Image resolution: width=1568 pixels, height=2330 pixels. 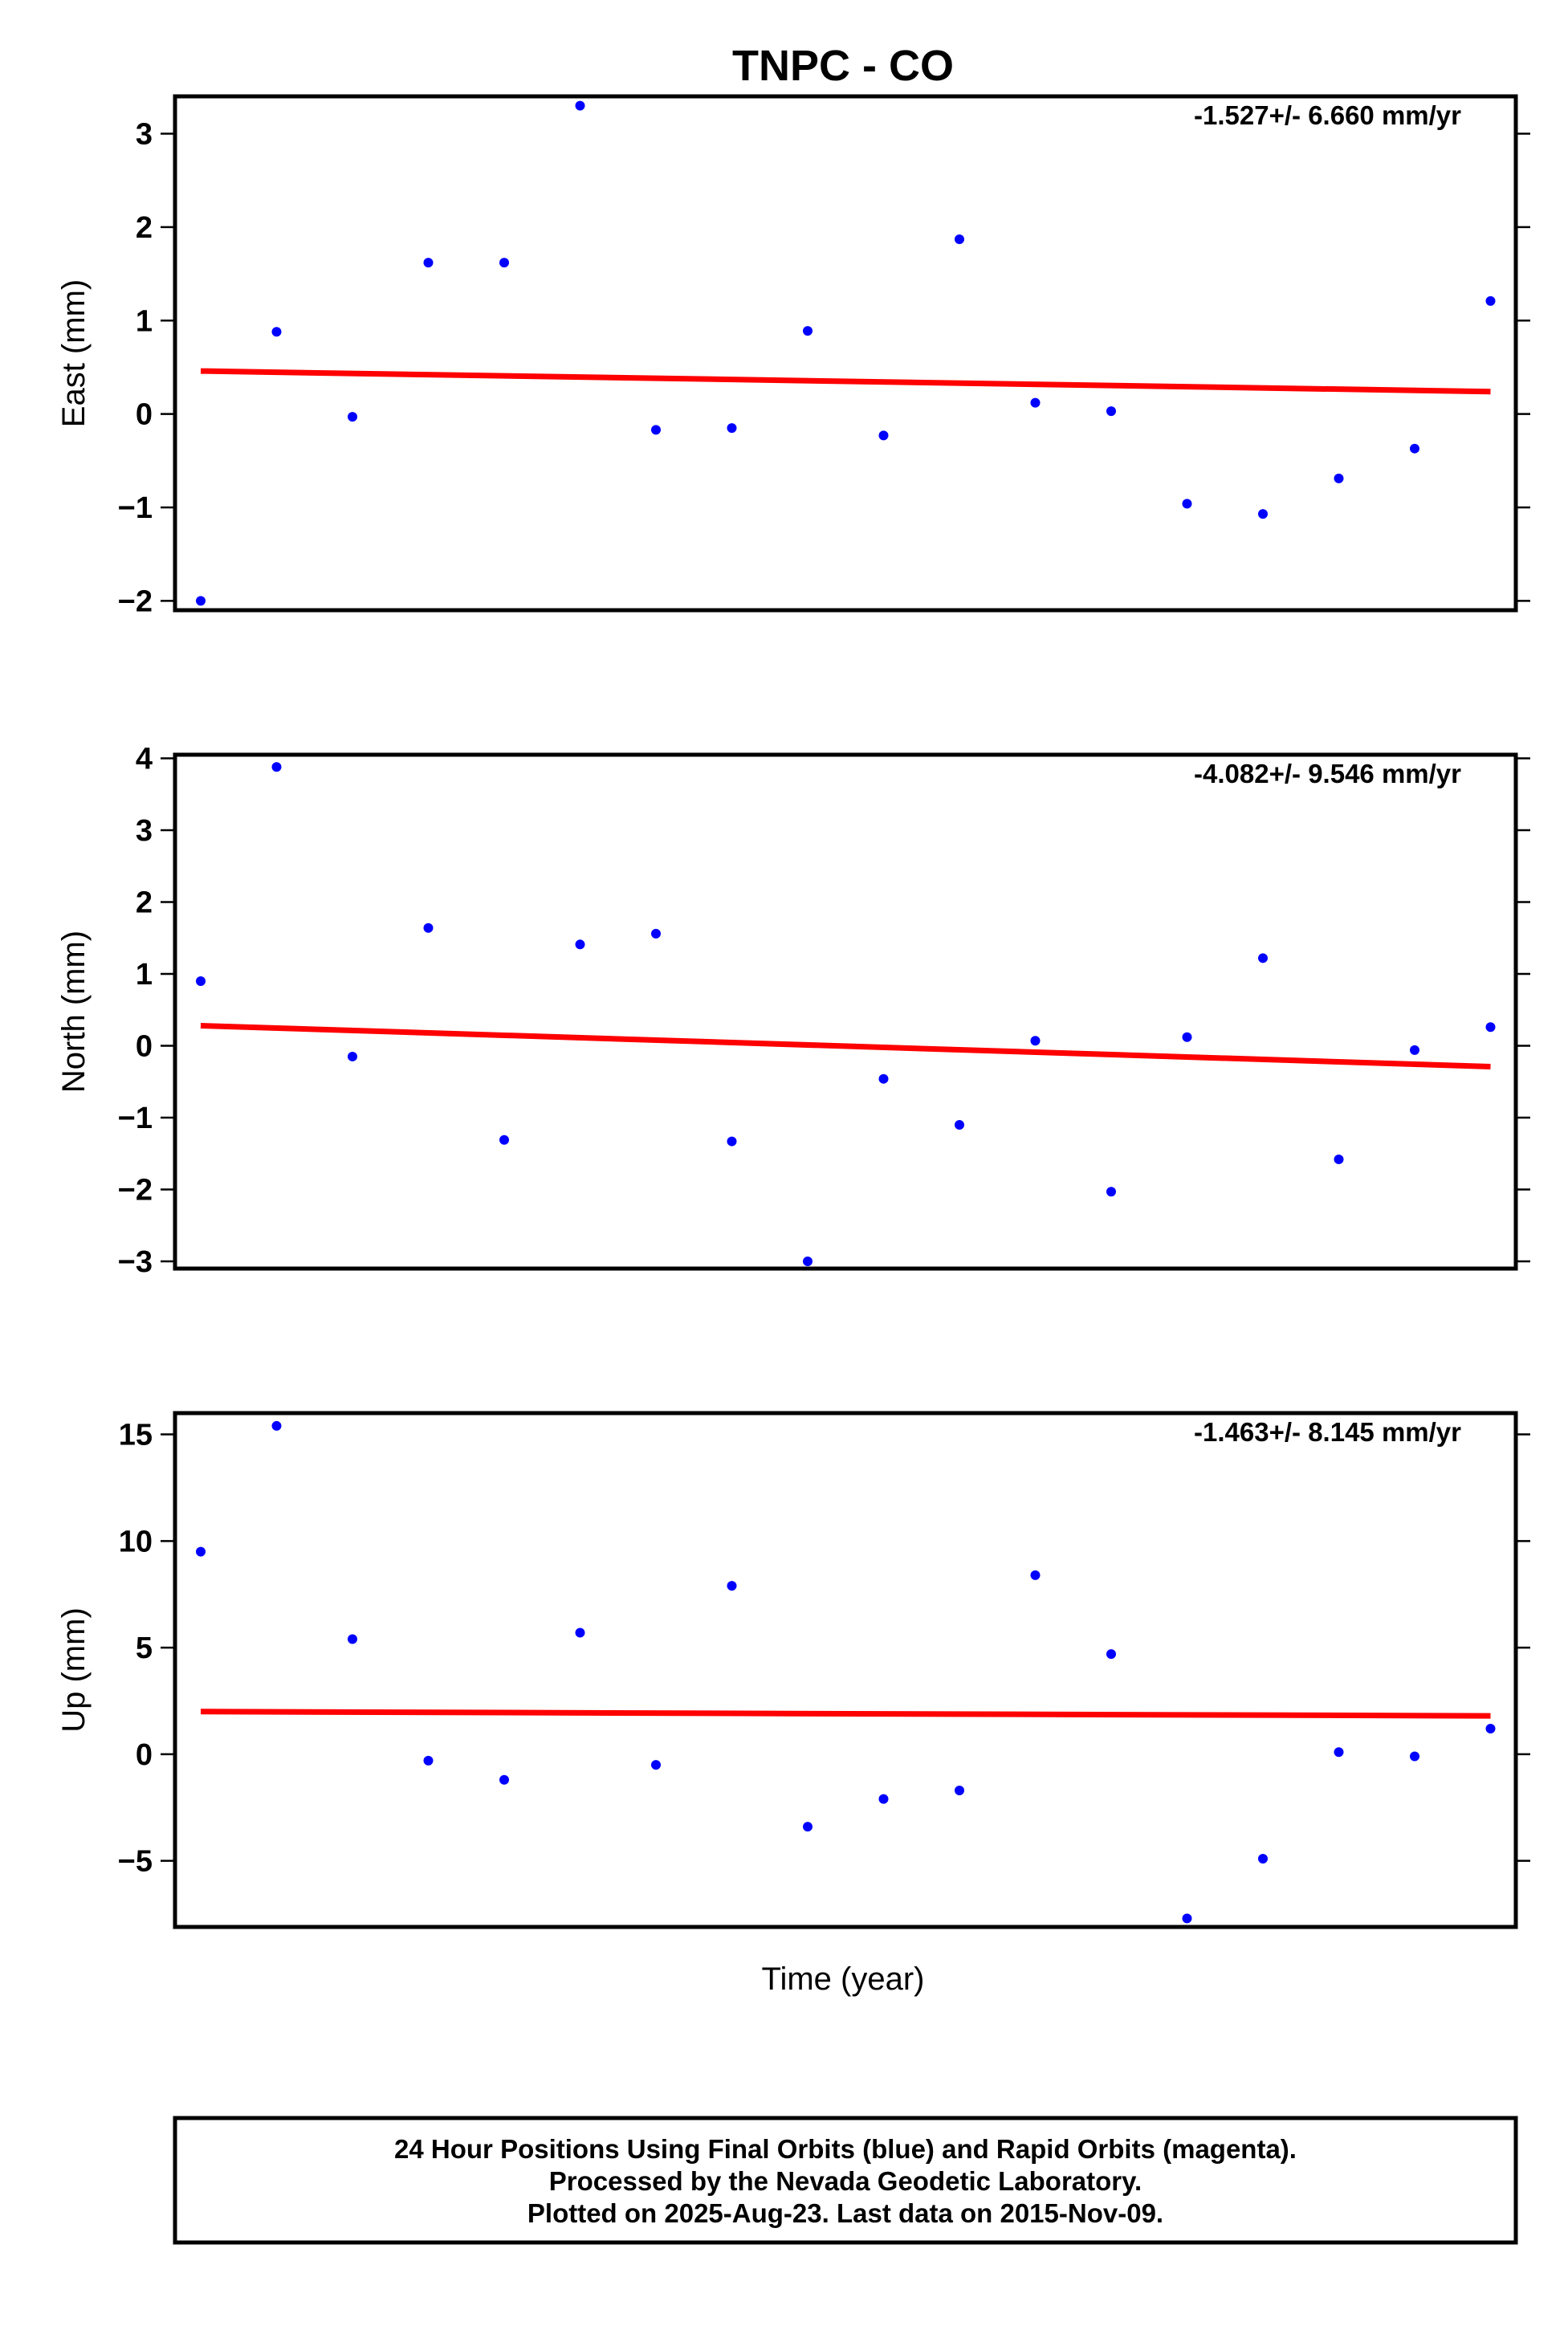 I want to click on x-axis-label: Time (year), so click(x=843, y=1979).